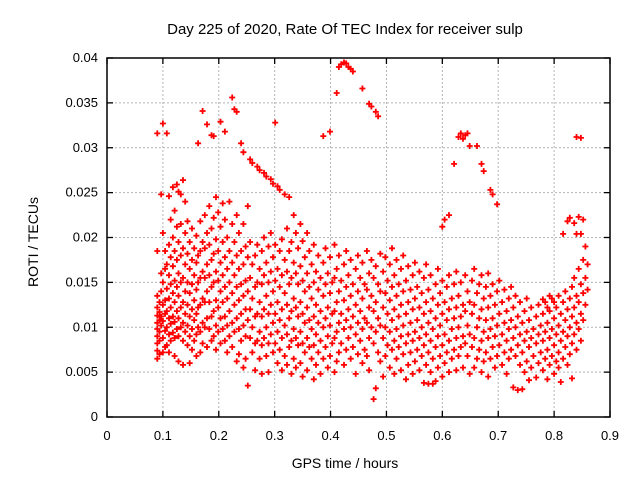 Image resolution: width=640 pixels, height=480 pixels. I want to click on y-tick-label: 0.025, so click(81, 192).